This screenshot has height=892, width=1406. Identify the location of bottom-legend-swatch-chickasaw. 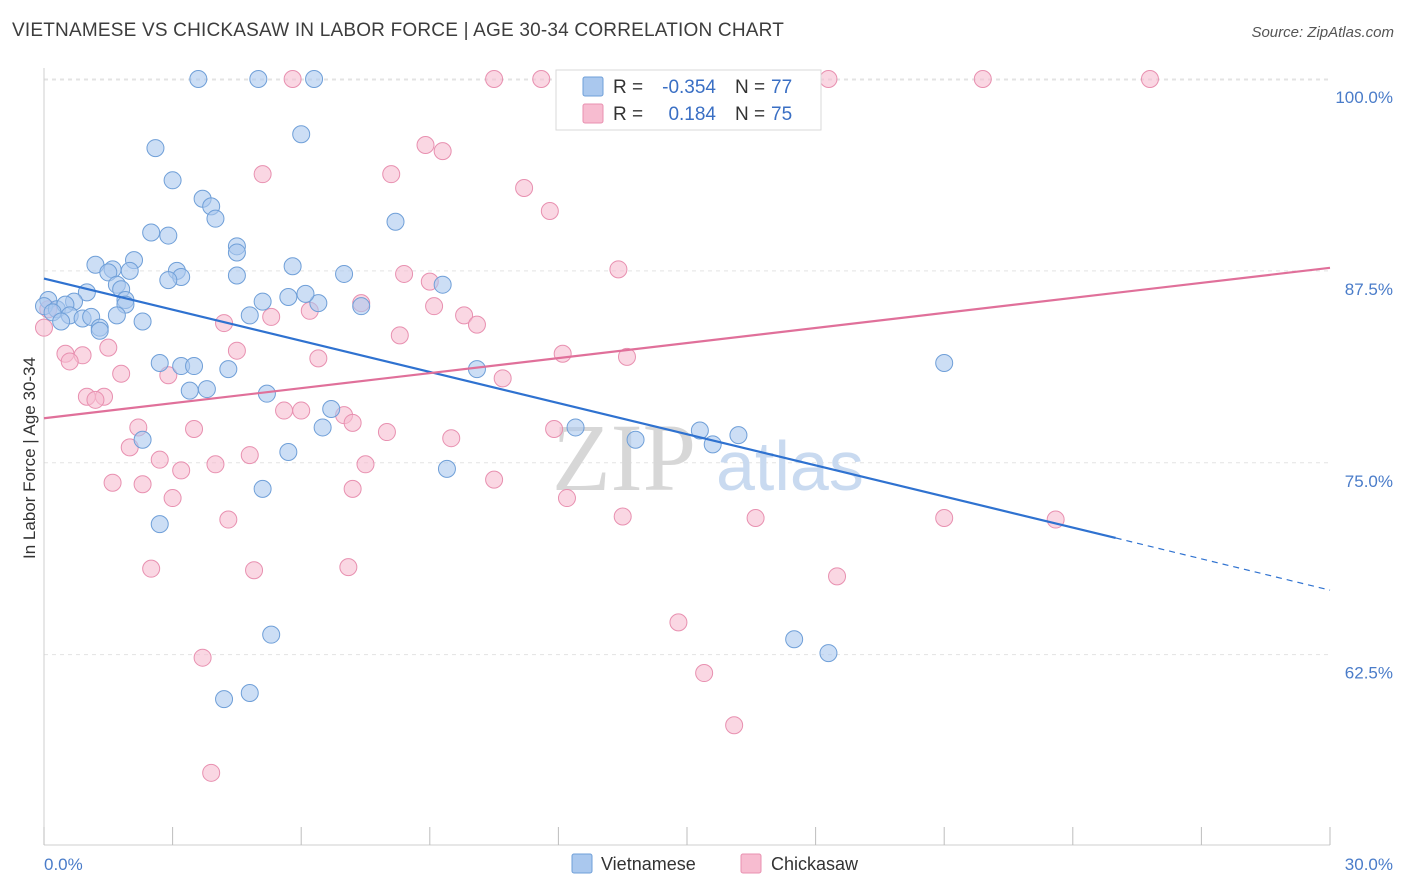
(751, 863).